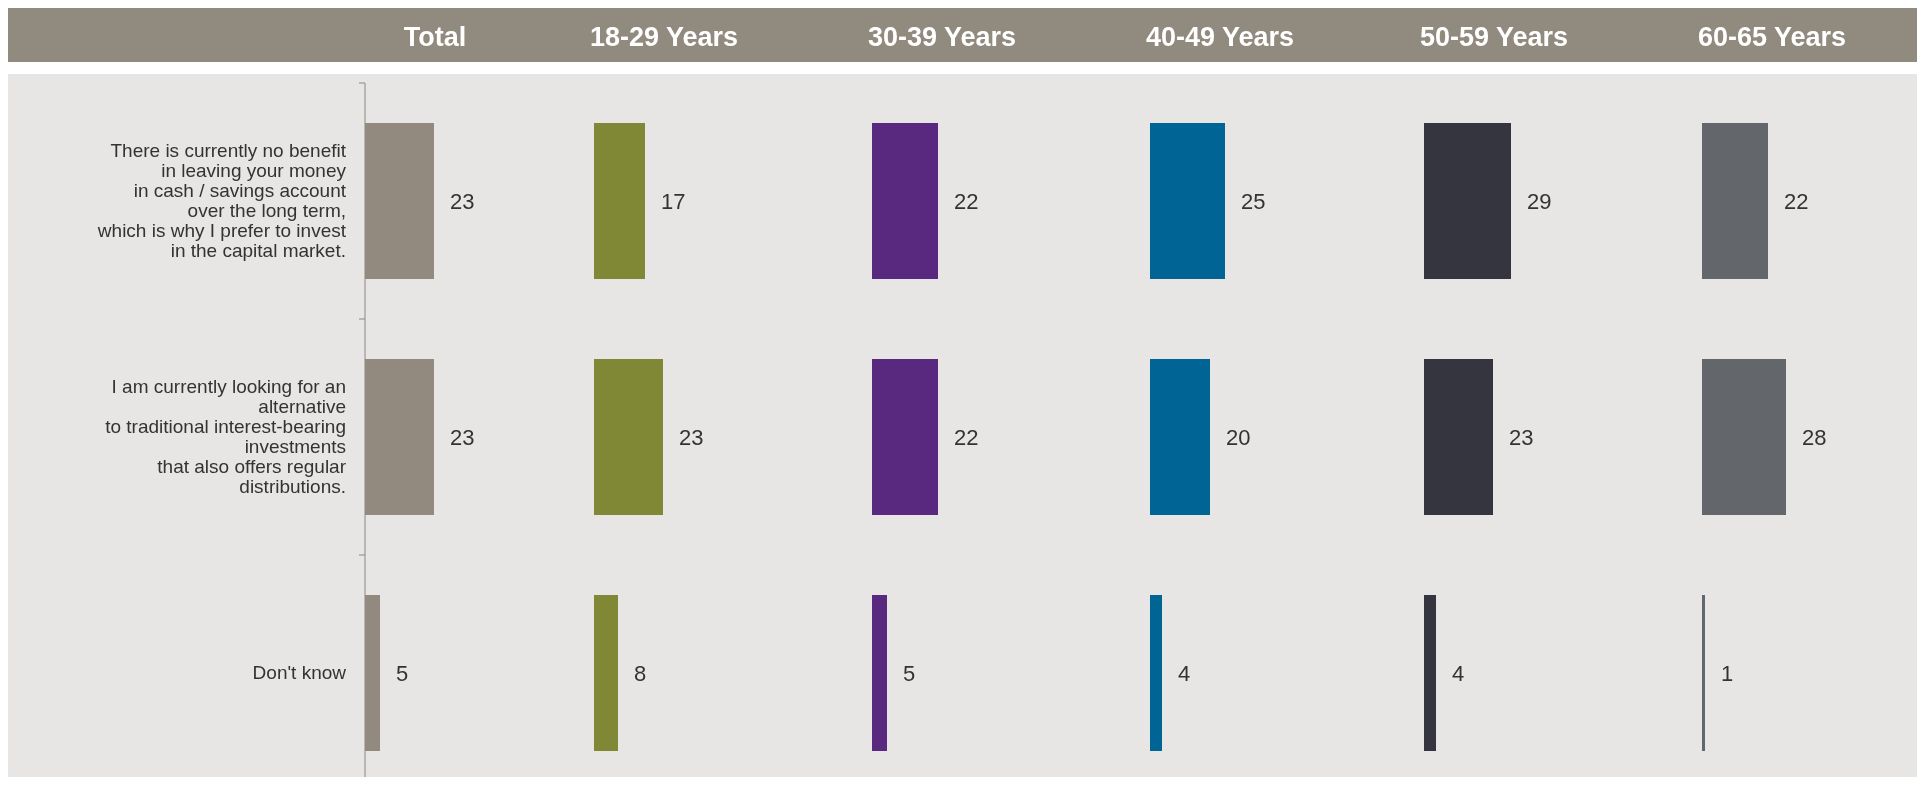  Describe the element at coordinates (1494, 37) in the screenshot. I see `chart-title: 50-59 Years` at that location.